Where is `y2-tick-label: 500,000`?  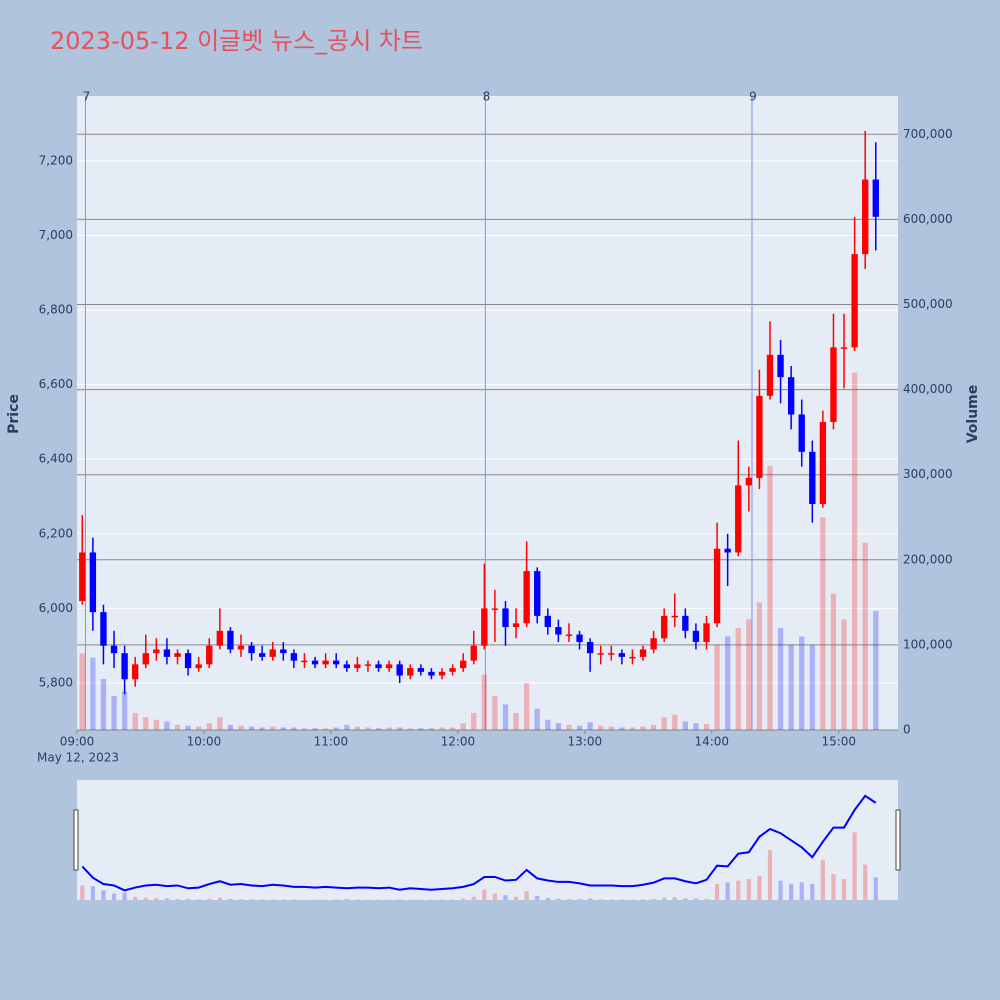 y2-tick-label: 500,000 is located at coordinates (928, 304).